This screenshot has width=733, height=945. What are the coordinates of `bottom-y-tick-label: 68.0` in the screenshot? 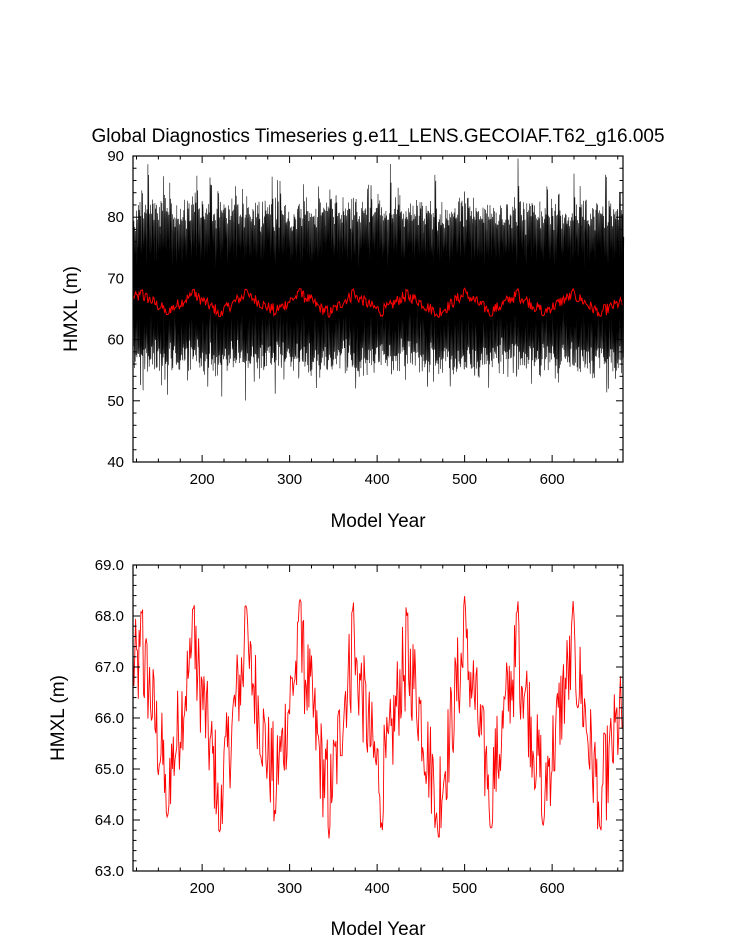 It's located at (109, 616).